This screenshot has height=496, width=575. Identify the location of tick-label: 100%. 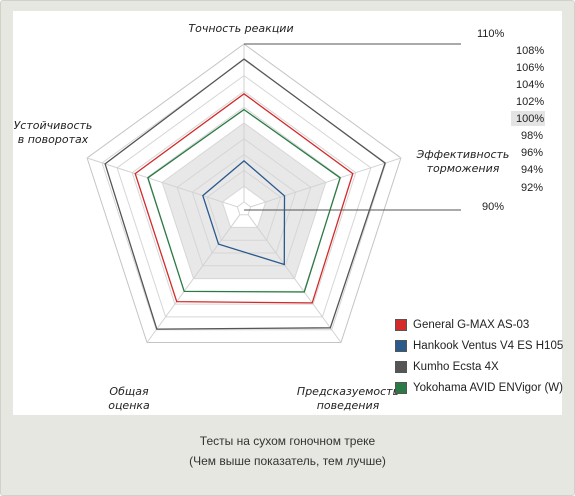
(530, 119).